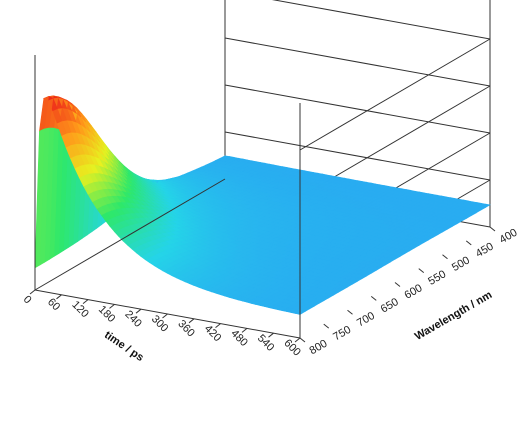 The width and height of the screenshot is (532, 421). I want to click on y-tick-label: 750, so click(342, 334).